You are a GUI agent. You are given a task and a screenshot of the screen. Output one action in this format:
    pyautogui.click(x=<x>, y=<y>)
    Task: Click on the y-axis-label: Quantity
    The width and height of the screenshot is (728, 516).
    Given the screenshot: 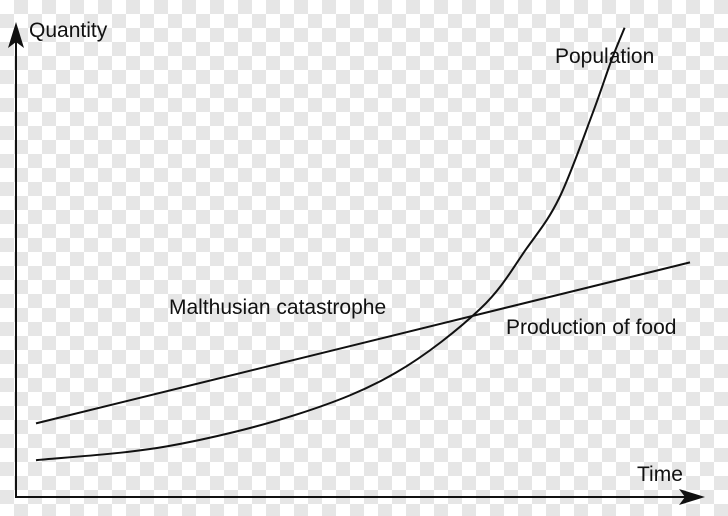 What is the action you would take?
    pyautogui.click(x=68, y=30)
    